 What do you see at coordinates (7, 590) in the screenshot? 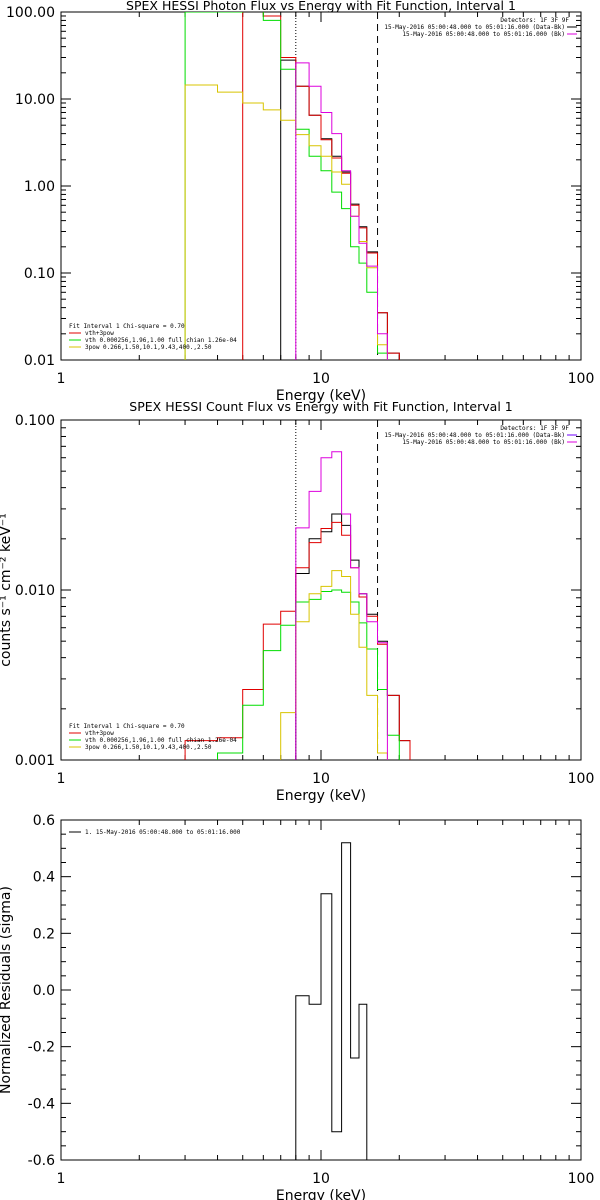
I see `y-axis-label: counts s⁻¹ cm⁻² keV⁻¹` at bounding box center [7, 590].